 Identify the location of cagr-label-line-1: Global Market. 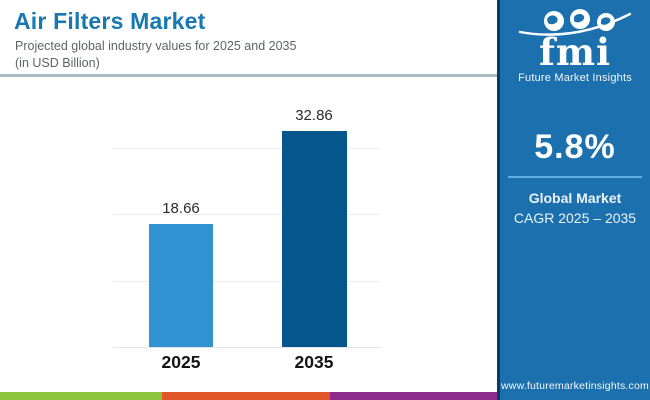
(575, 198).